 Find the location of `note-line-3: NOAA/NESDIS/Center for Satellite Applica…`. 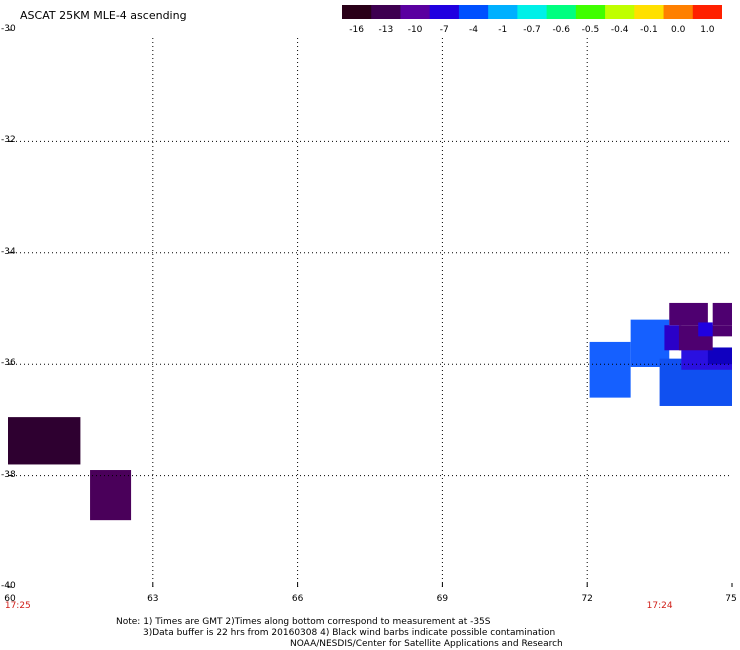

note-line-3: NOAA/NESDIS/Center for Satellite Applica… is located at coordinates (426, 644).